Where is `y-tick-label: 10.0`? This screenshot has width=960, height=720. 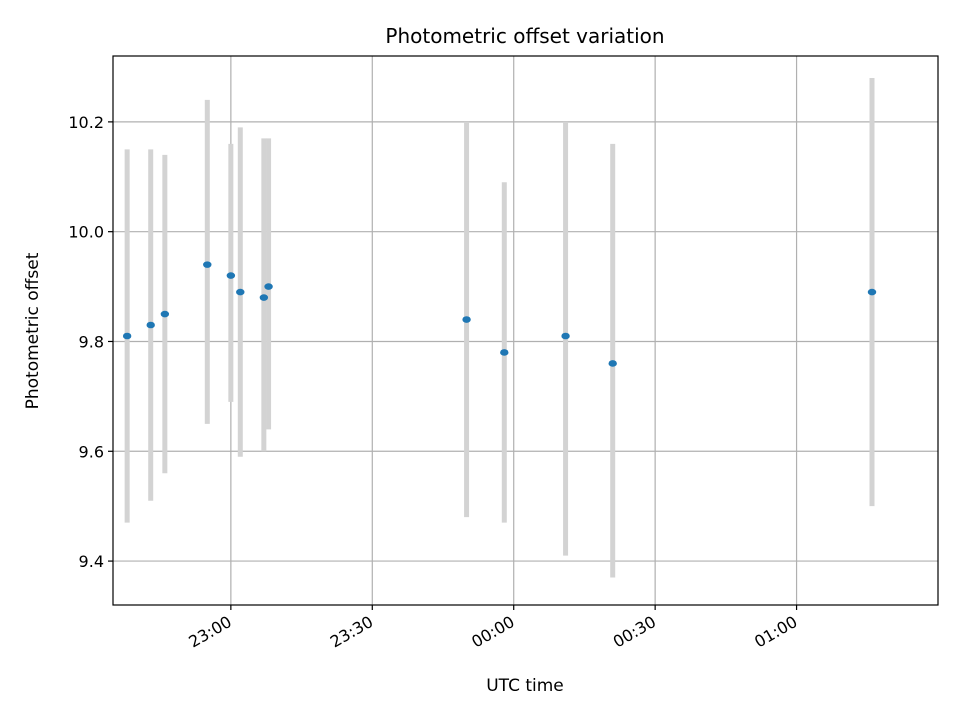
y-tick-label: 10.0 is located at coordinates (86, 232).